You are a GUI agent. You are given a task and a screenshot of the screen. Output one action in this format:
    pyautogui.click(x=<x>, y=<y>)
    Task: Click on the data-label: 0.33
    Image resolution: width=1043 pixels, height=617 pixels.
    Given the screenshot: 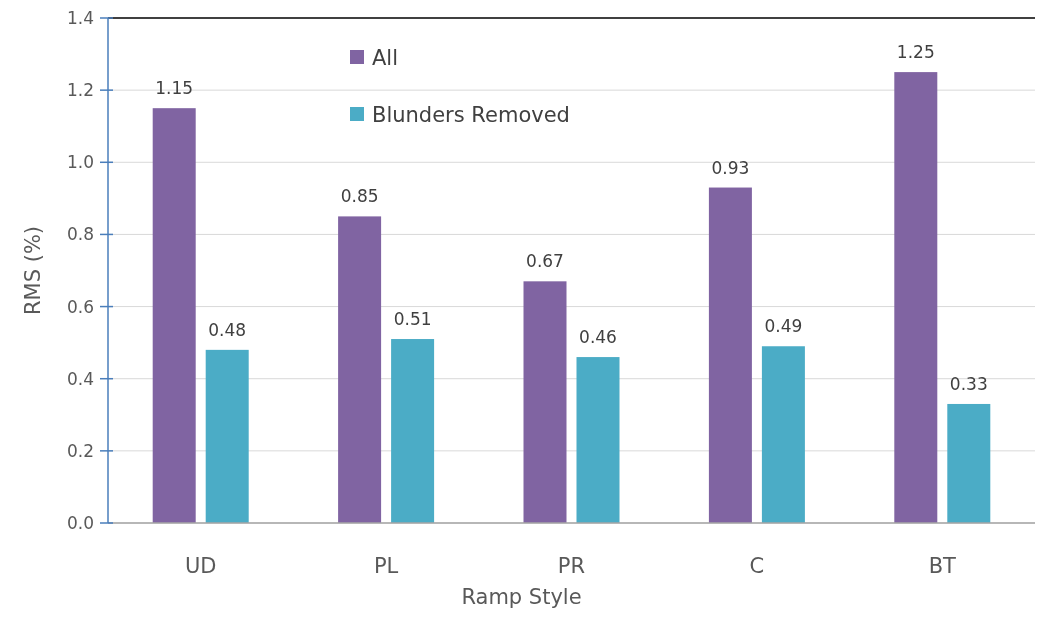 What is the action you would take?
    pyautogui.click(x=968, y=383)
    